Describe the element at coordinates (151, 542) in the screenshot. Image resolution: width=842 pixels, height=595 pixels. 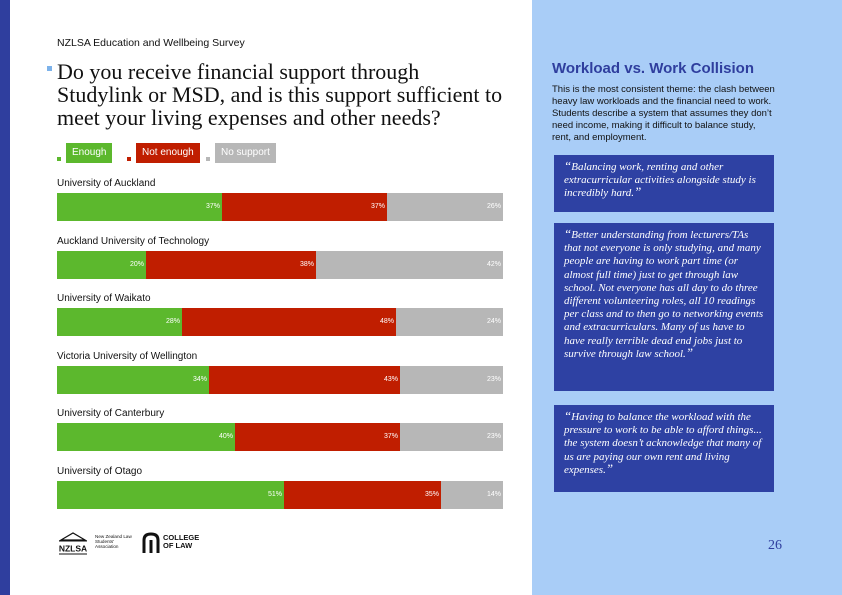
I see `college-of-law-logo` at that location.